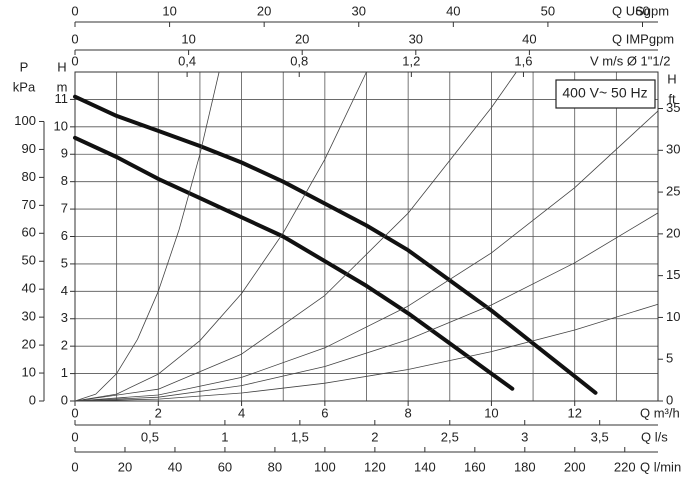 Image resolution: width=700 pixels, height=488 pixels. I want to click on y-tick-label: 4, so click(64, 290).